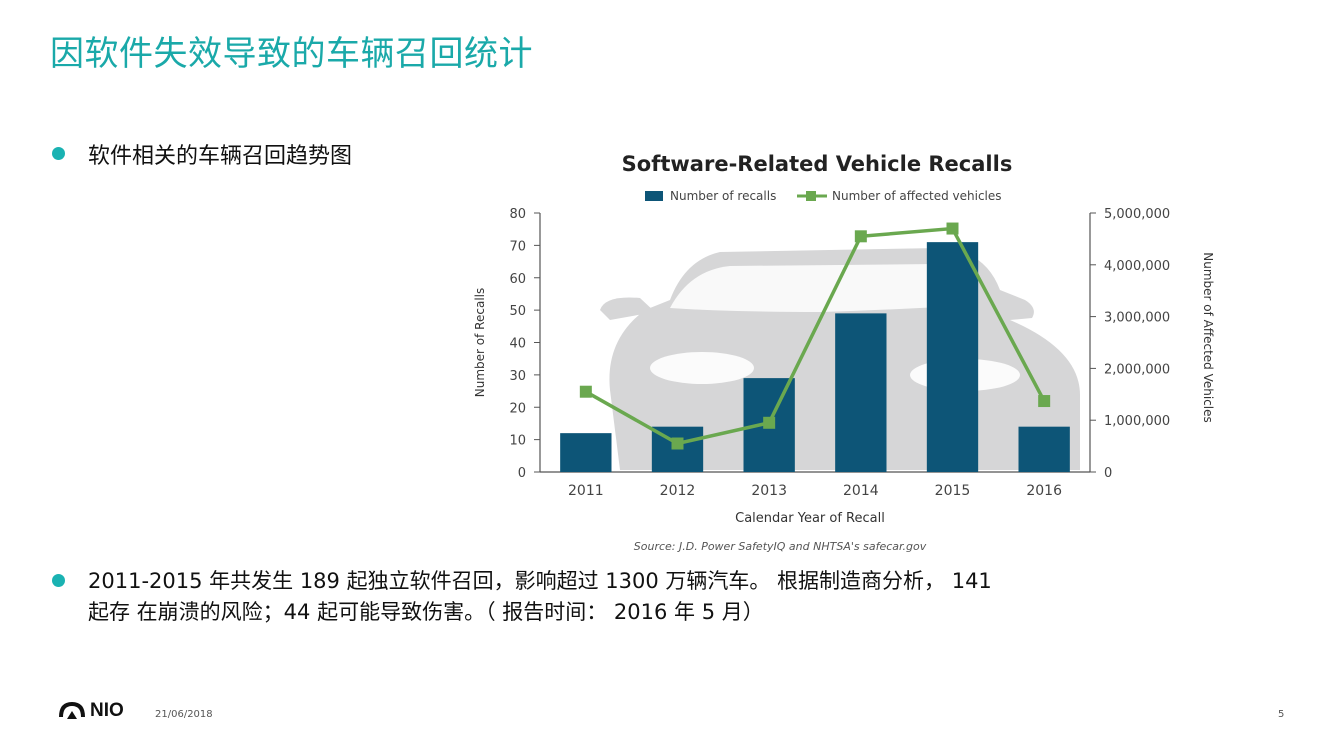 The height and width of the screenshot is (750, 1333). What do you see at coordinates (769, 422) in the screenshot?
I see `point-vehicles-2013` at bounding box center [769, 422].